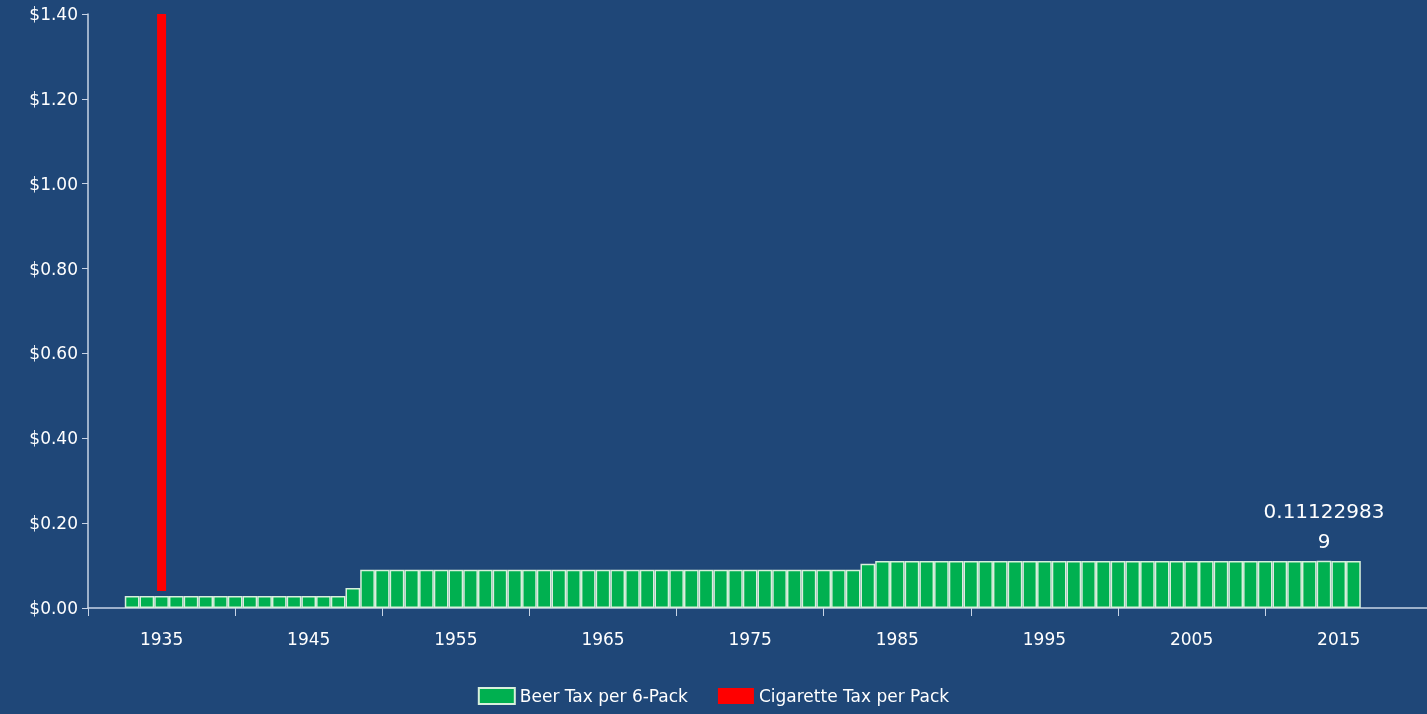 The height and width of the screenshot is (714, 1427). Describe the element at coordinates (1339, 638) in the screenshot. I see `x-tick-label: 2015` at that location.